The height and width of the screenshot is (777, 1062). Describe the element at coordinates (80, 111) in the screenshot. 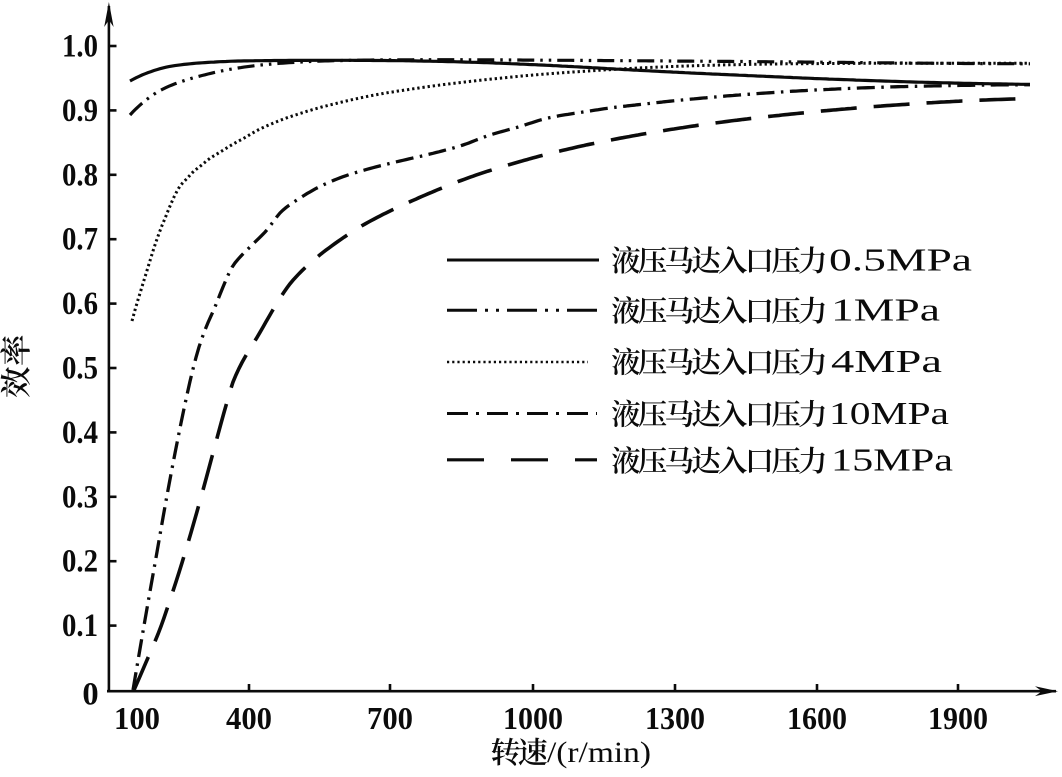

I see `svg-text: 0.9` at that location.